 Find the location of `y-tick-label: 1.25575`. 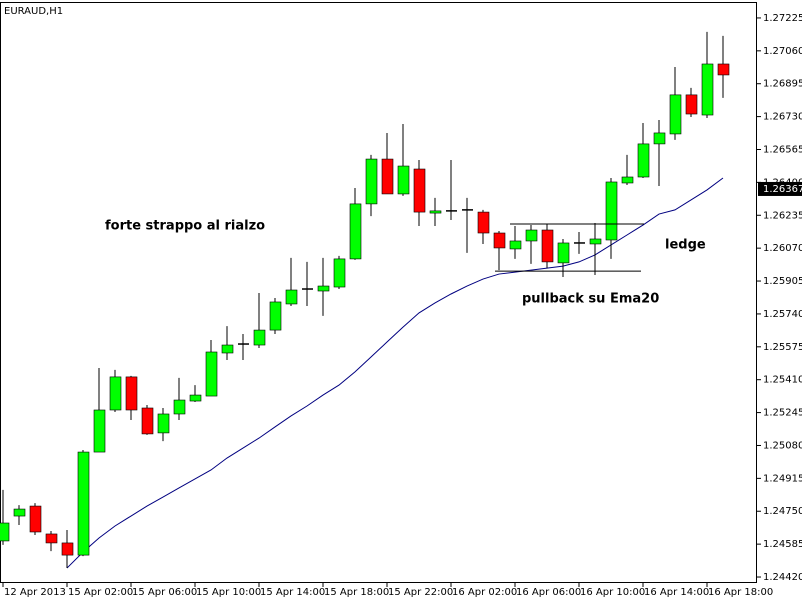

y-tick-label: 1.25575 is located at coordinates (782, 347).